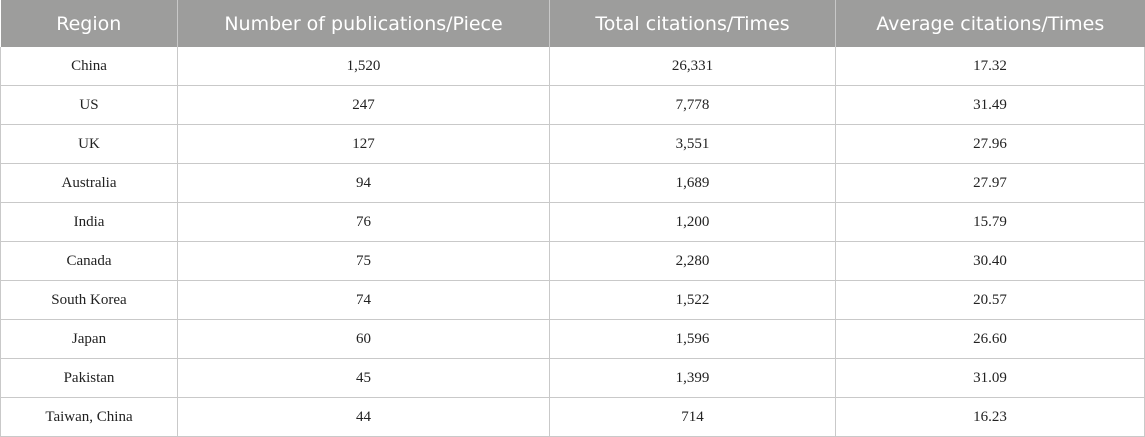 This screenshot has width=1145, height=437. What do you see at coordinates (89, 378) in the screenshot?
I see `cell-region: Pakistan` at bounding box center [89, 378].